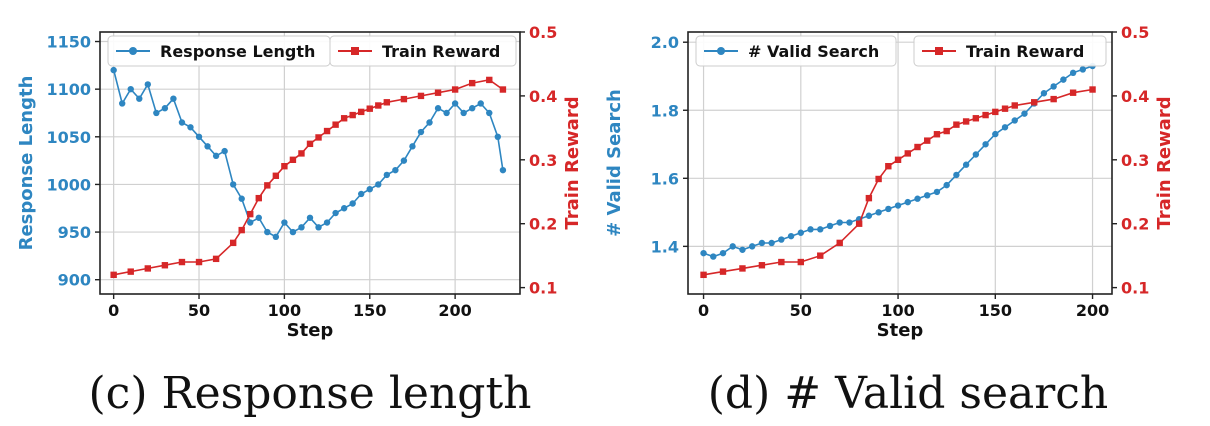 The image size is (1210, 426). What do you see at coordinates (199, 310) in the screenshot?
I see `x-tick-label: 50` at bounding box center [199, 310].